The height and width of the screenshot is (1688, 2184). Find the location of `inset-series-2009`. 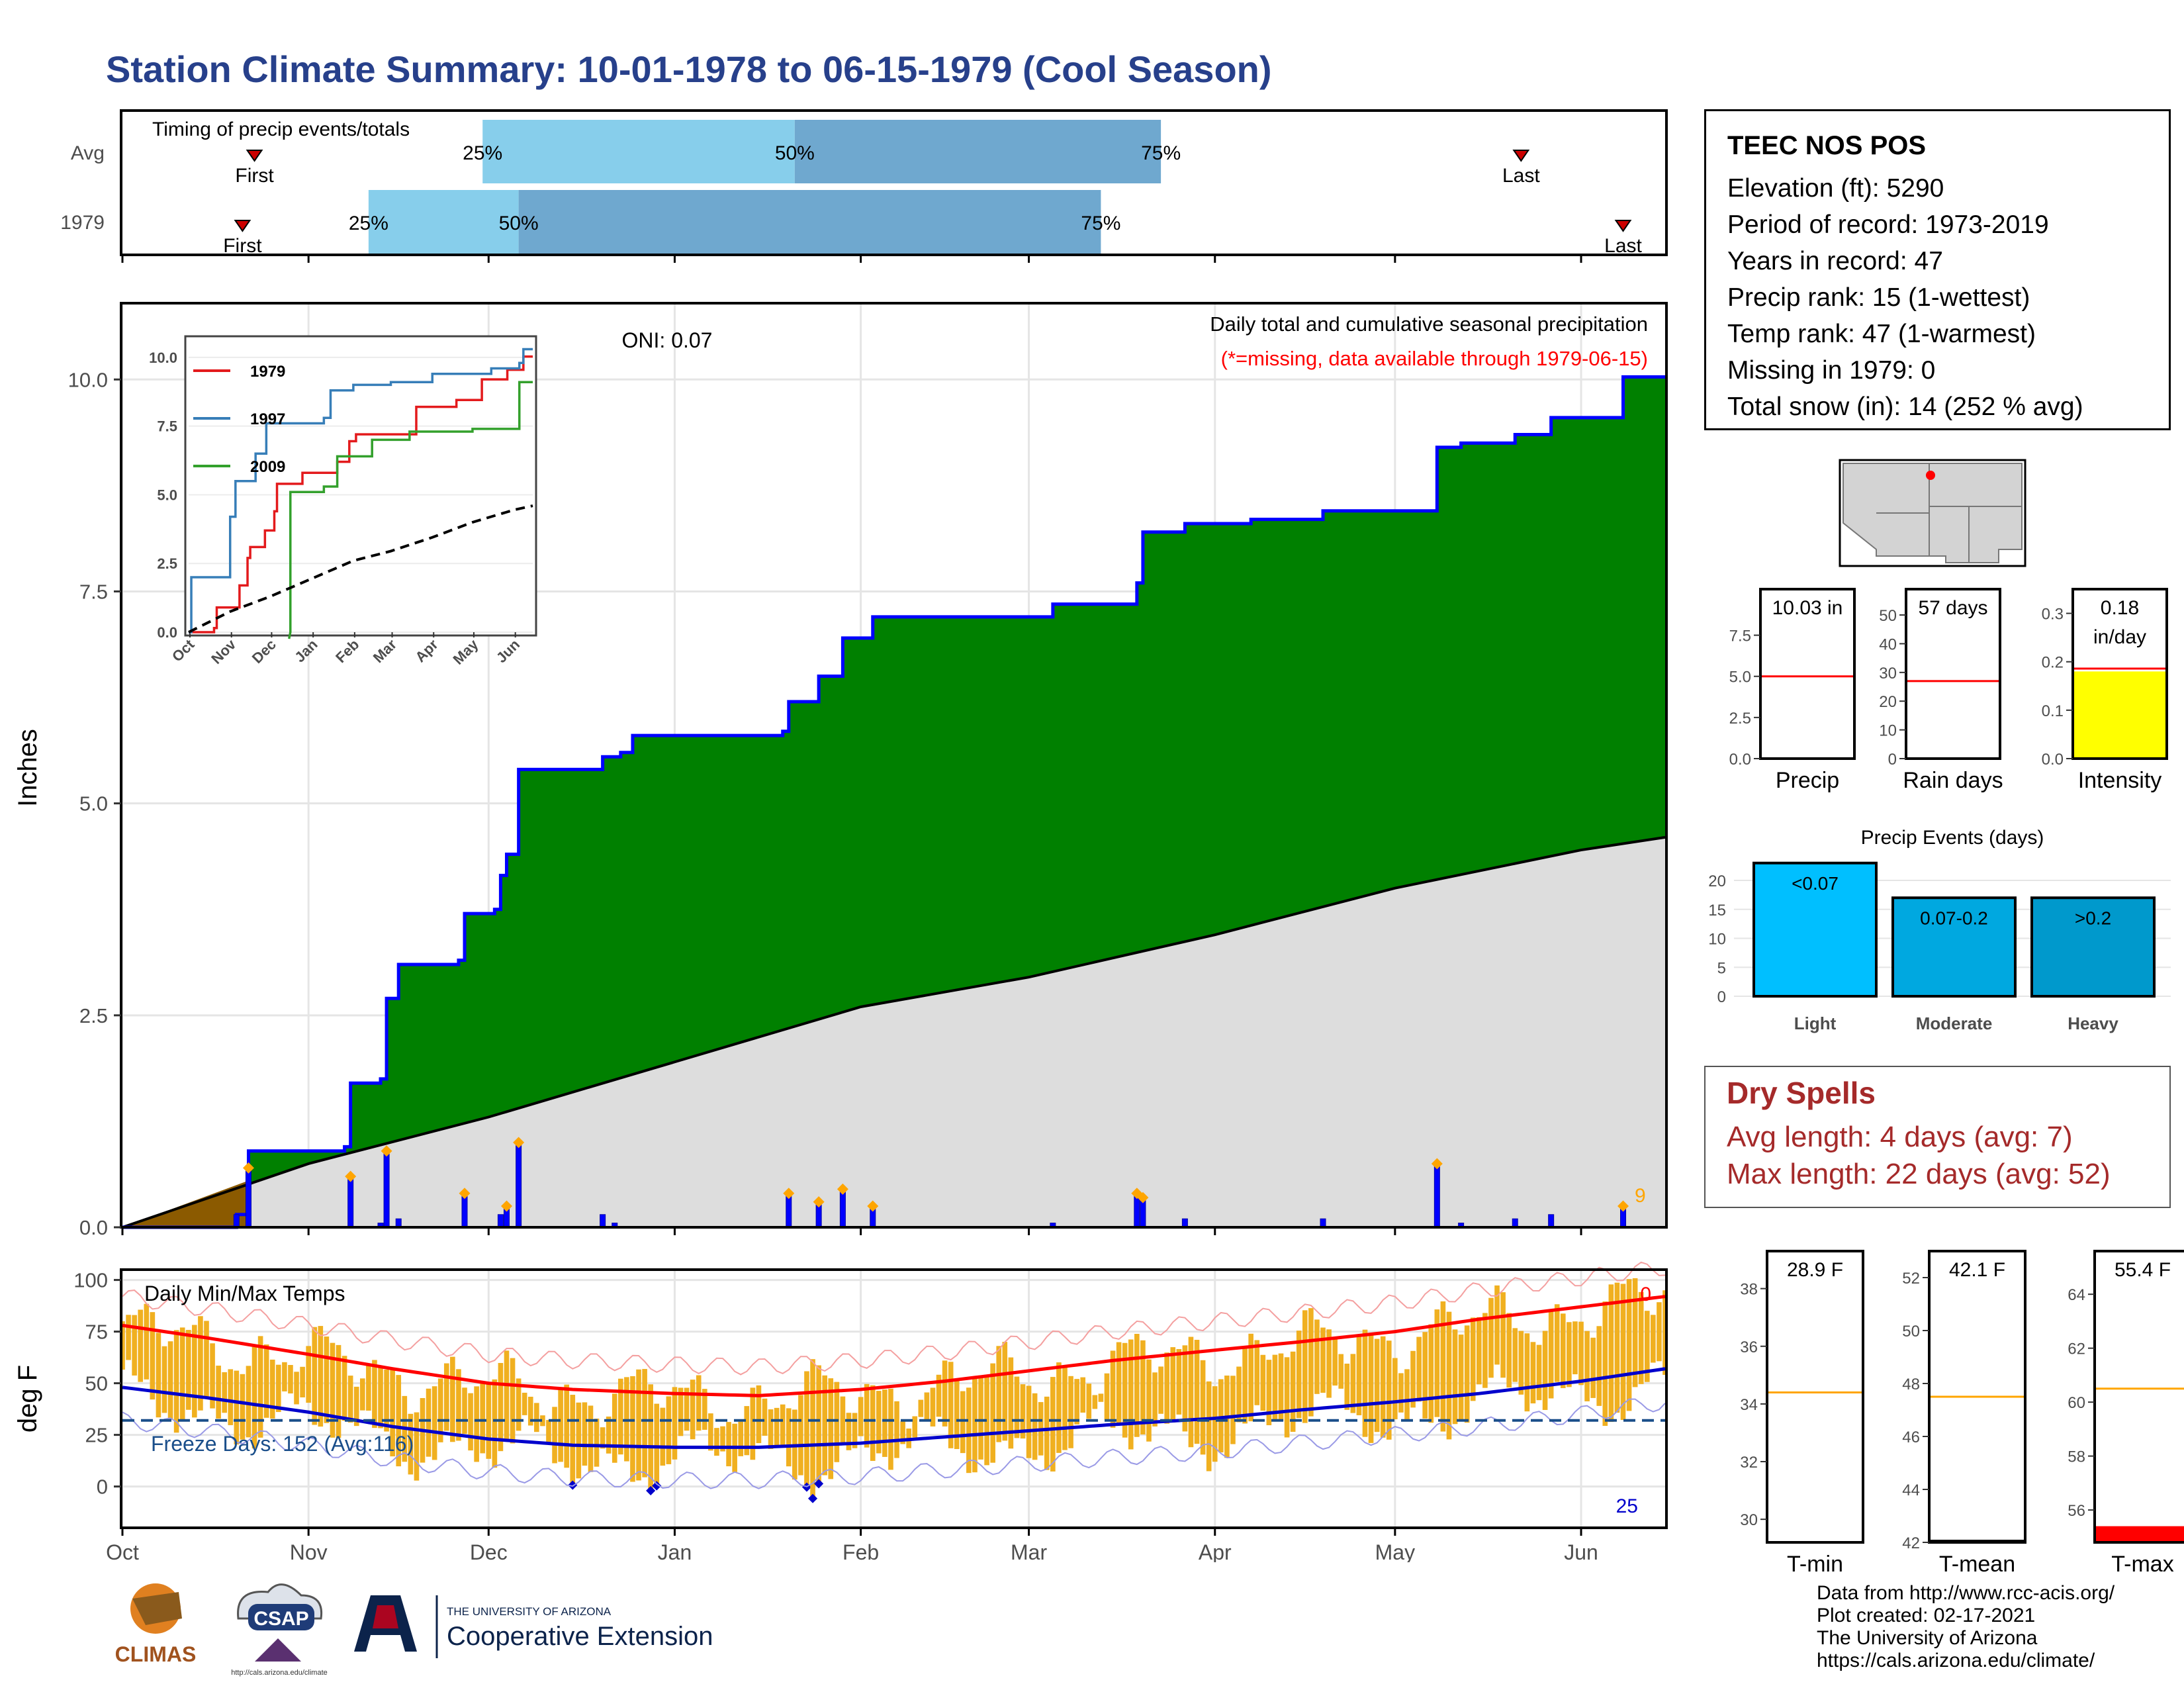

inset-series-2009 is located at coordinates (410, 510).